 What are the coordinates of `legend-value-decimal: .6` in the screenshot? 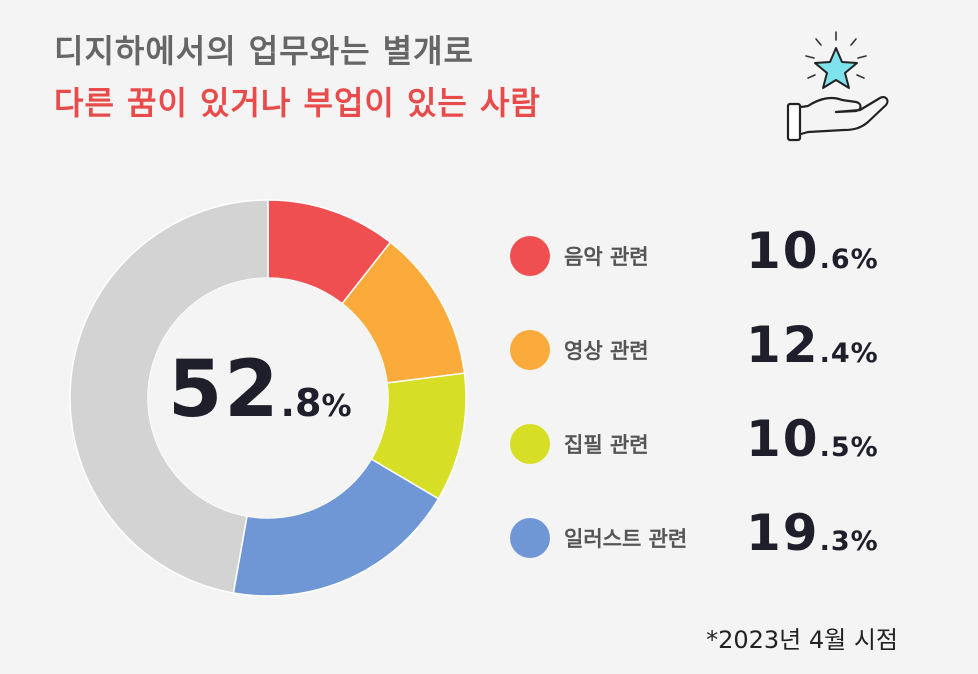 It's located at (835, 259).